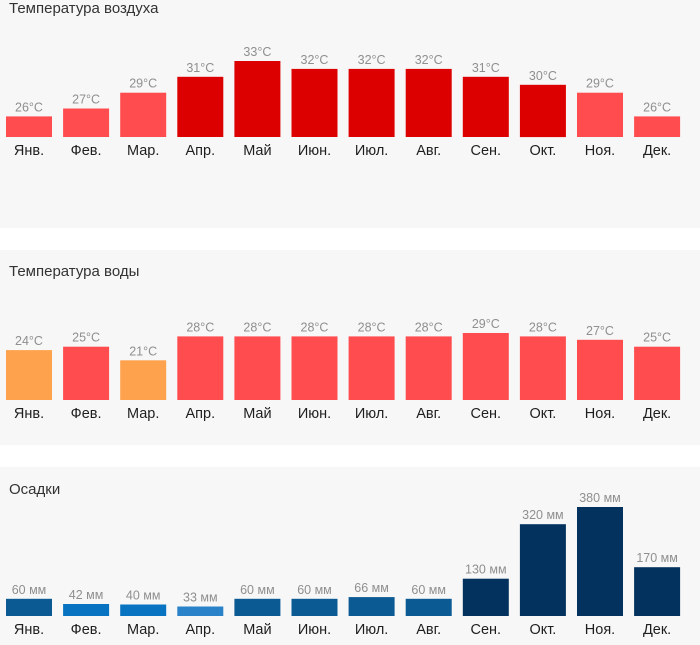  Describe the element at coordinates (29, 630) in the screenshot. I see `precip-month-label-jan: Янв.` at that location.